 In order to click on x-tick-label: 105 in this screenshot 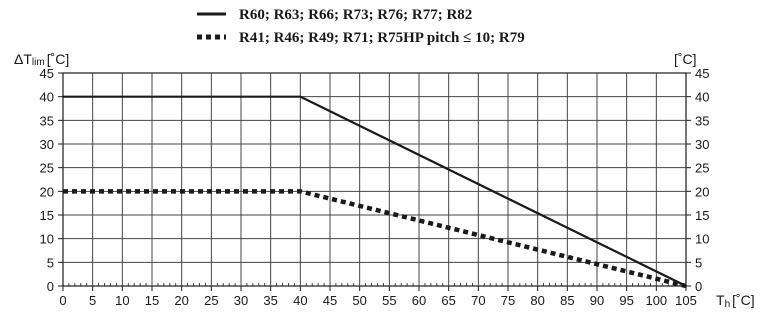, I will do `click(686, 300)`.